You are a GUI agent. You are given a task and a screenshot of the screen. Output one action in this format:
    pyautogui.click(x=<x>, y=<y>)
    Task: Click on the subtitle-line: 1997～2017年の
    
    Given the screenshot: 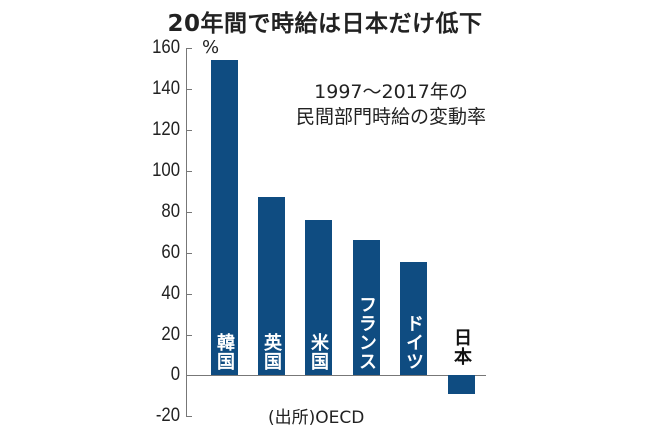 What is the action you would take?
    pyautogui.click(x=391, y=92)
    